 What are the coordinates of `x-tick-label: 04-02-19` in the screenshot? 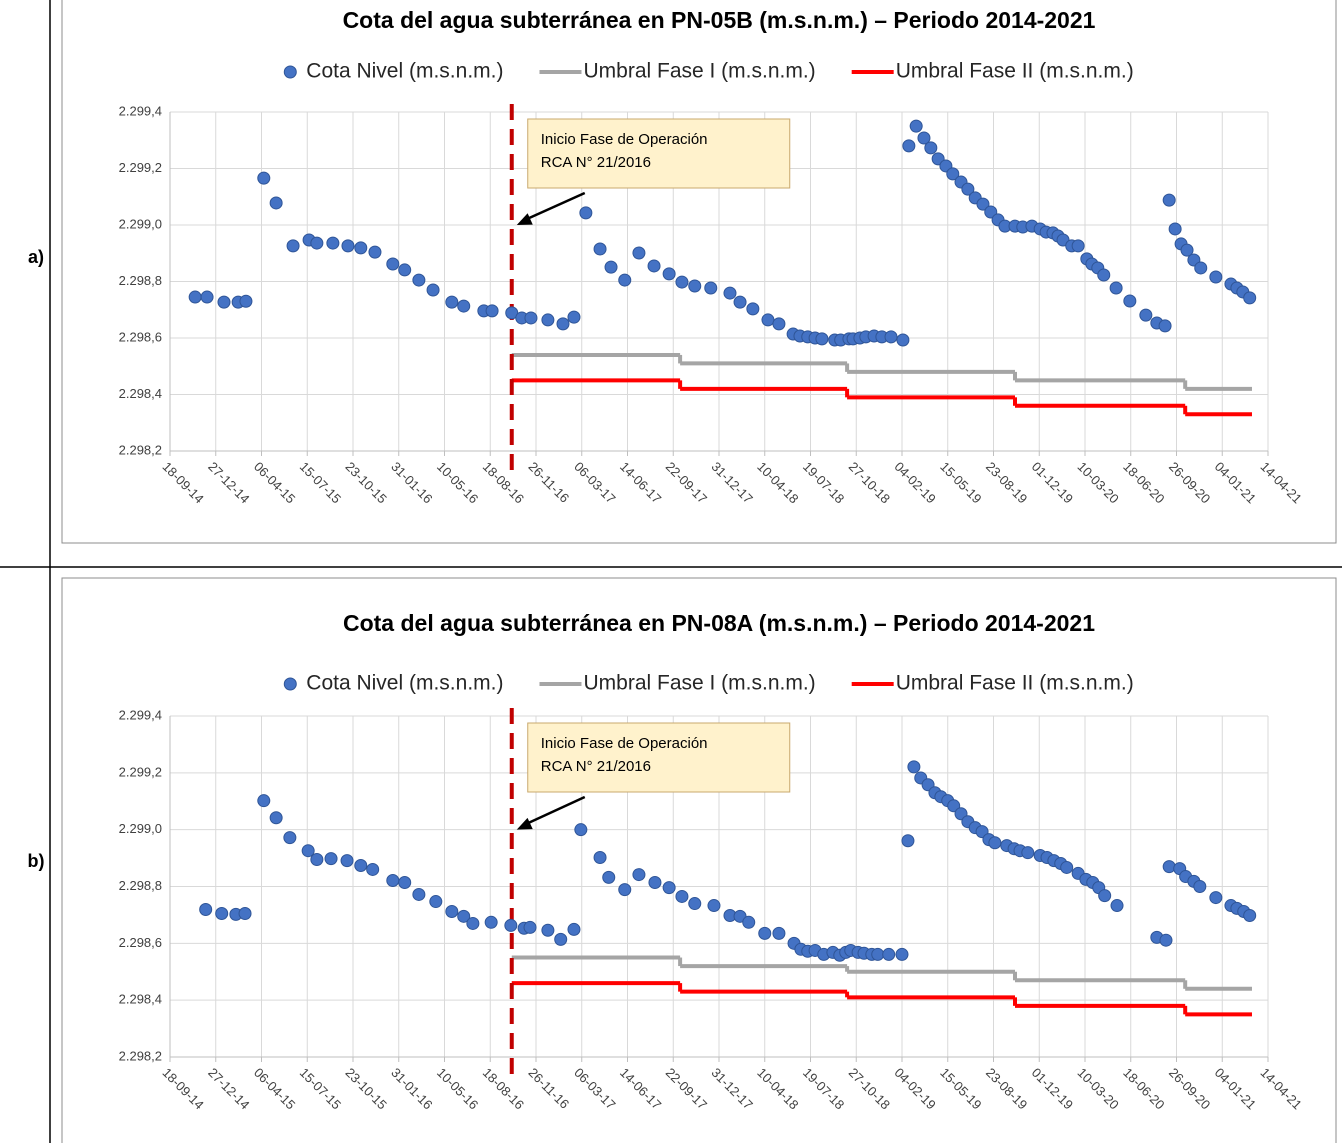 It's located at (914, 1088).